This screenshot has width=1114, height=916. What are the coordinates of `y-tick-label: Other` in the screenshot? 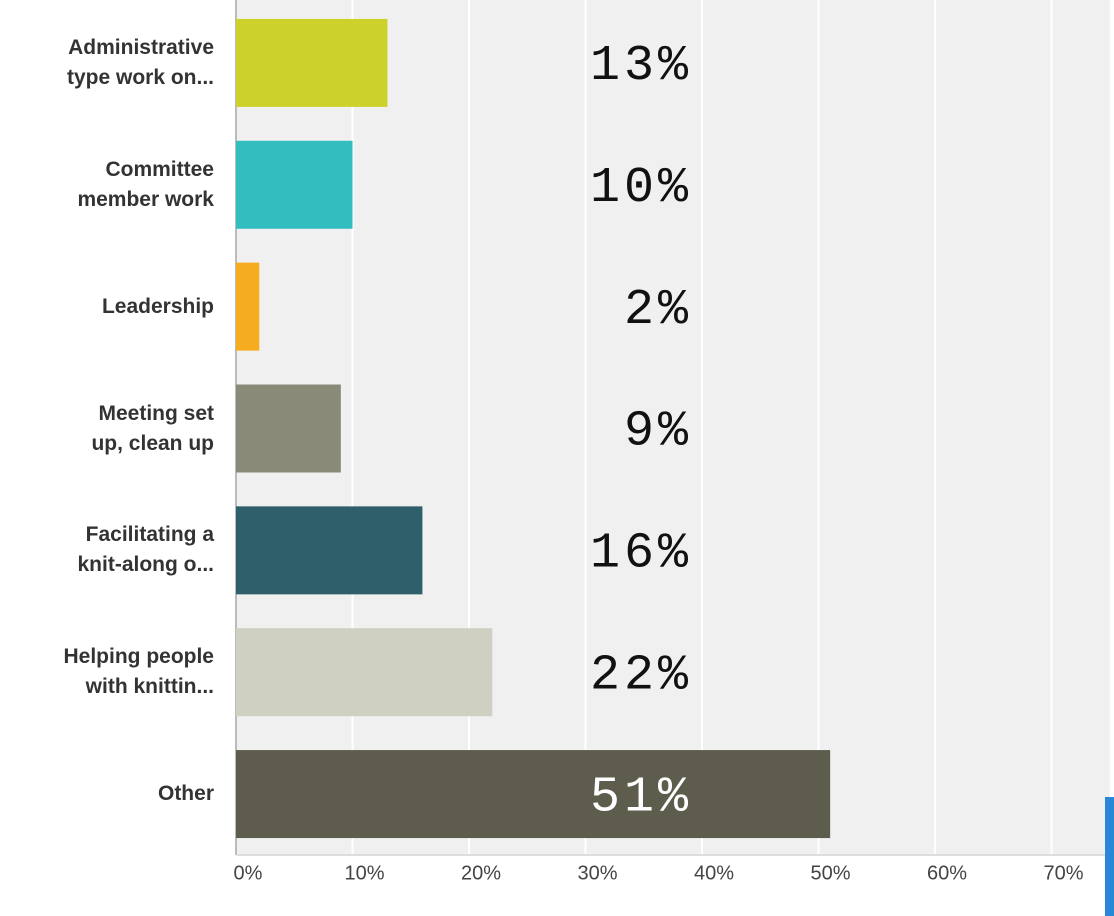 It's located at (185, 794).